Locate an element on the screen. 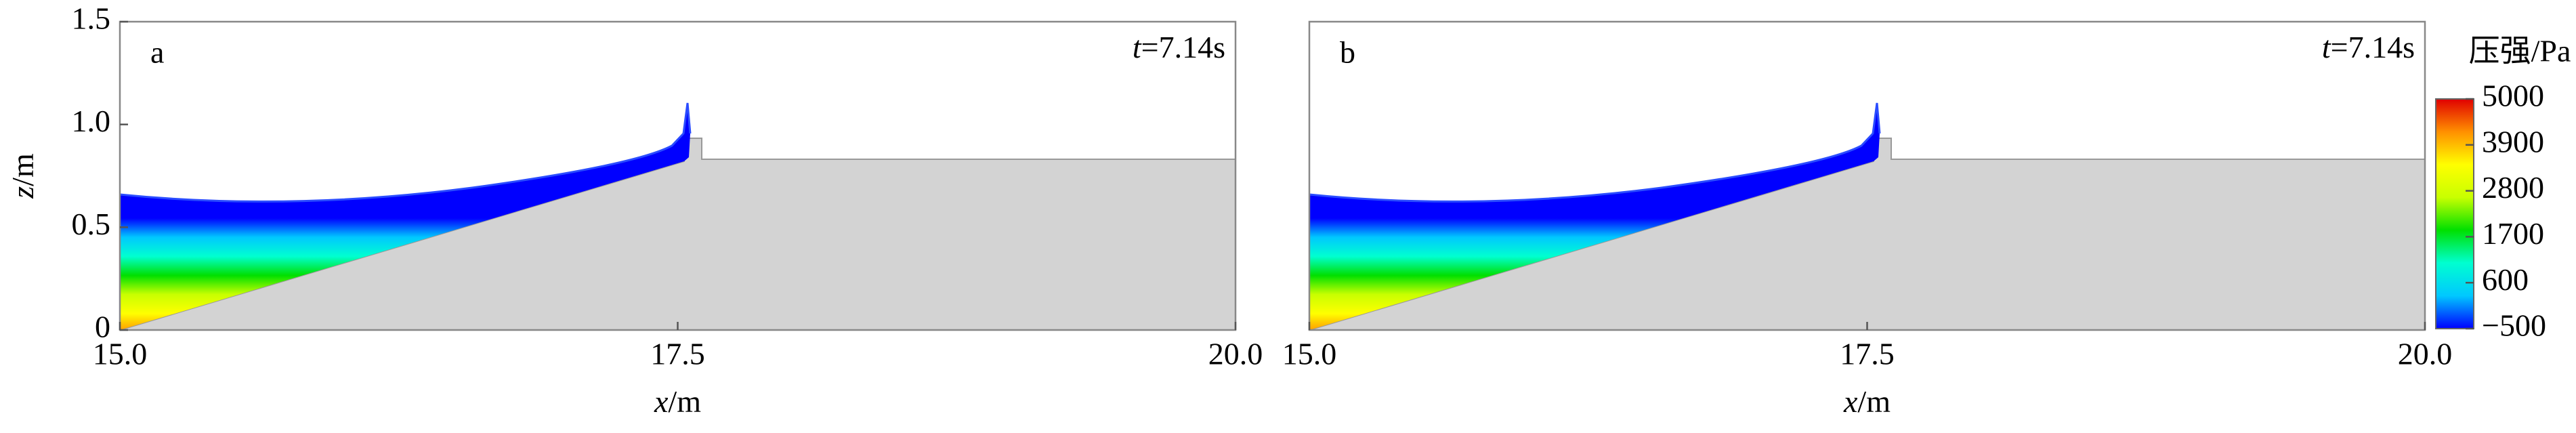  y-tick-label: 0.5 is located at coordinates (91, 224).